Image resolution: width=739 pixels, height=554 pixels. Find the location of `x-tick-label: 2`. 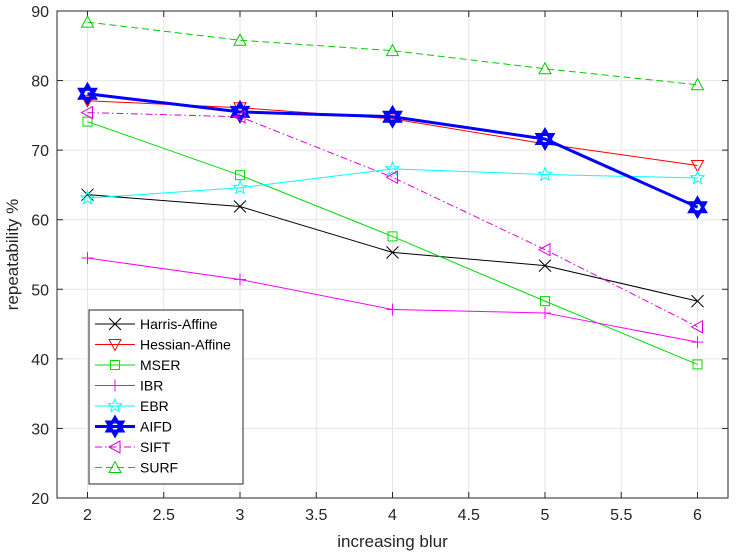

x-tick-label: 2 is located at coordinates (87, 515).